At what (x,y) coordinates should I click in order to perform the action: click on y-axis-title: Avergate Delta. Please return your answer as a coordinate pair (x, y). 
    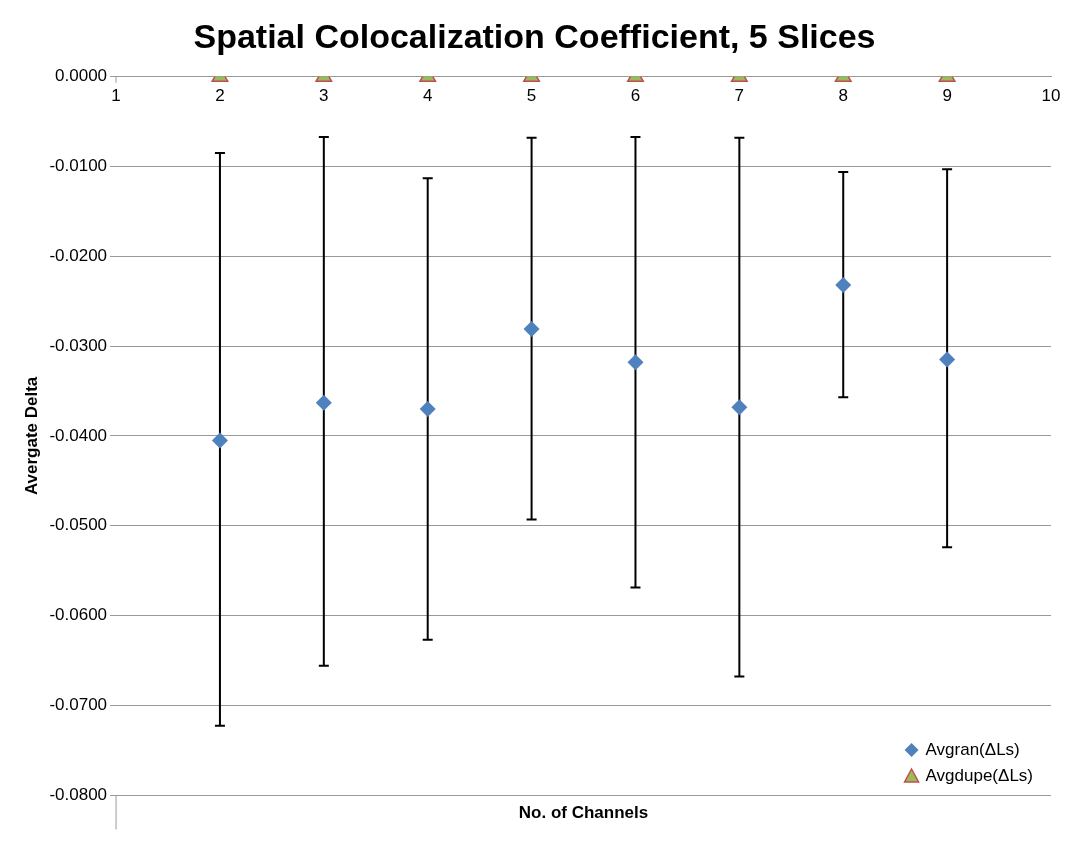
    Looking at the image, I should click on (31, 436).